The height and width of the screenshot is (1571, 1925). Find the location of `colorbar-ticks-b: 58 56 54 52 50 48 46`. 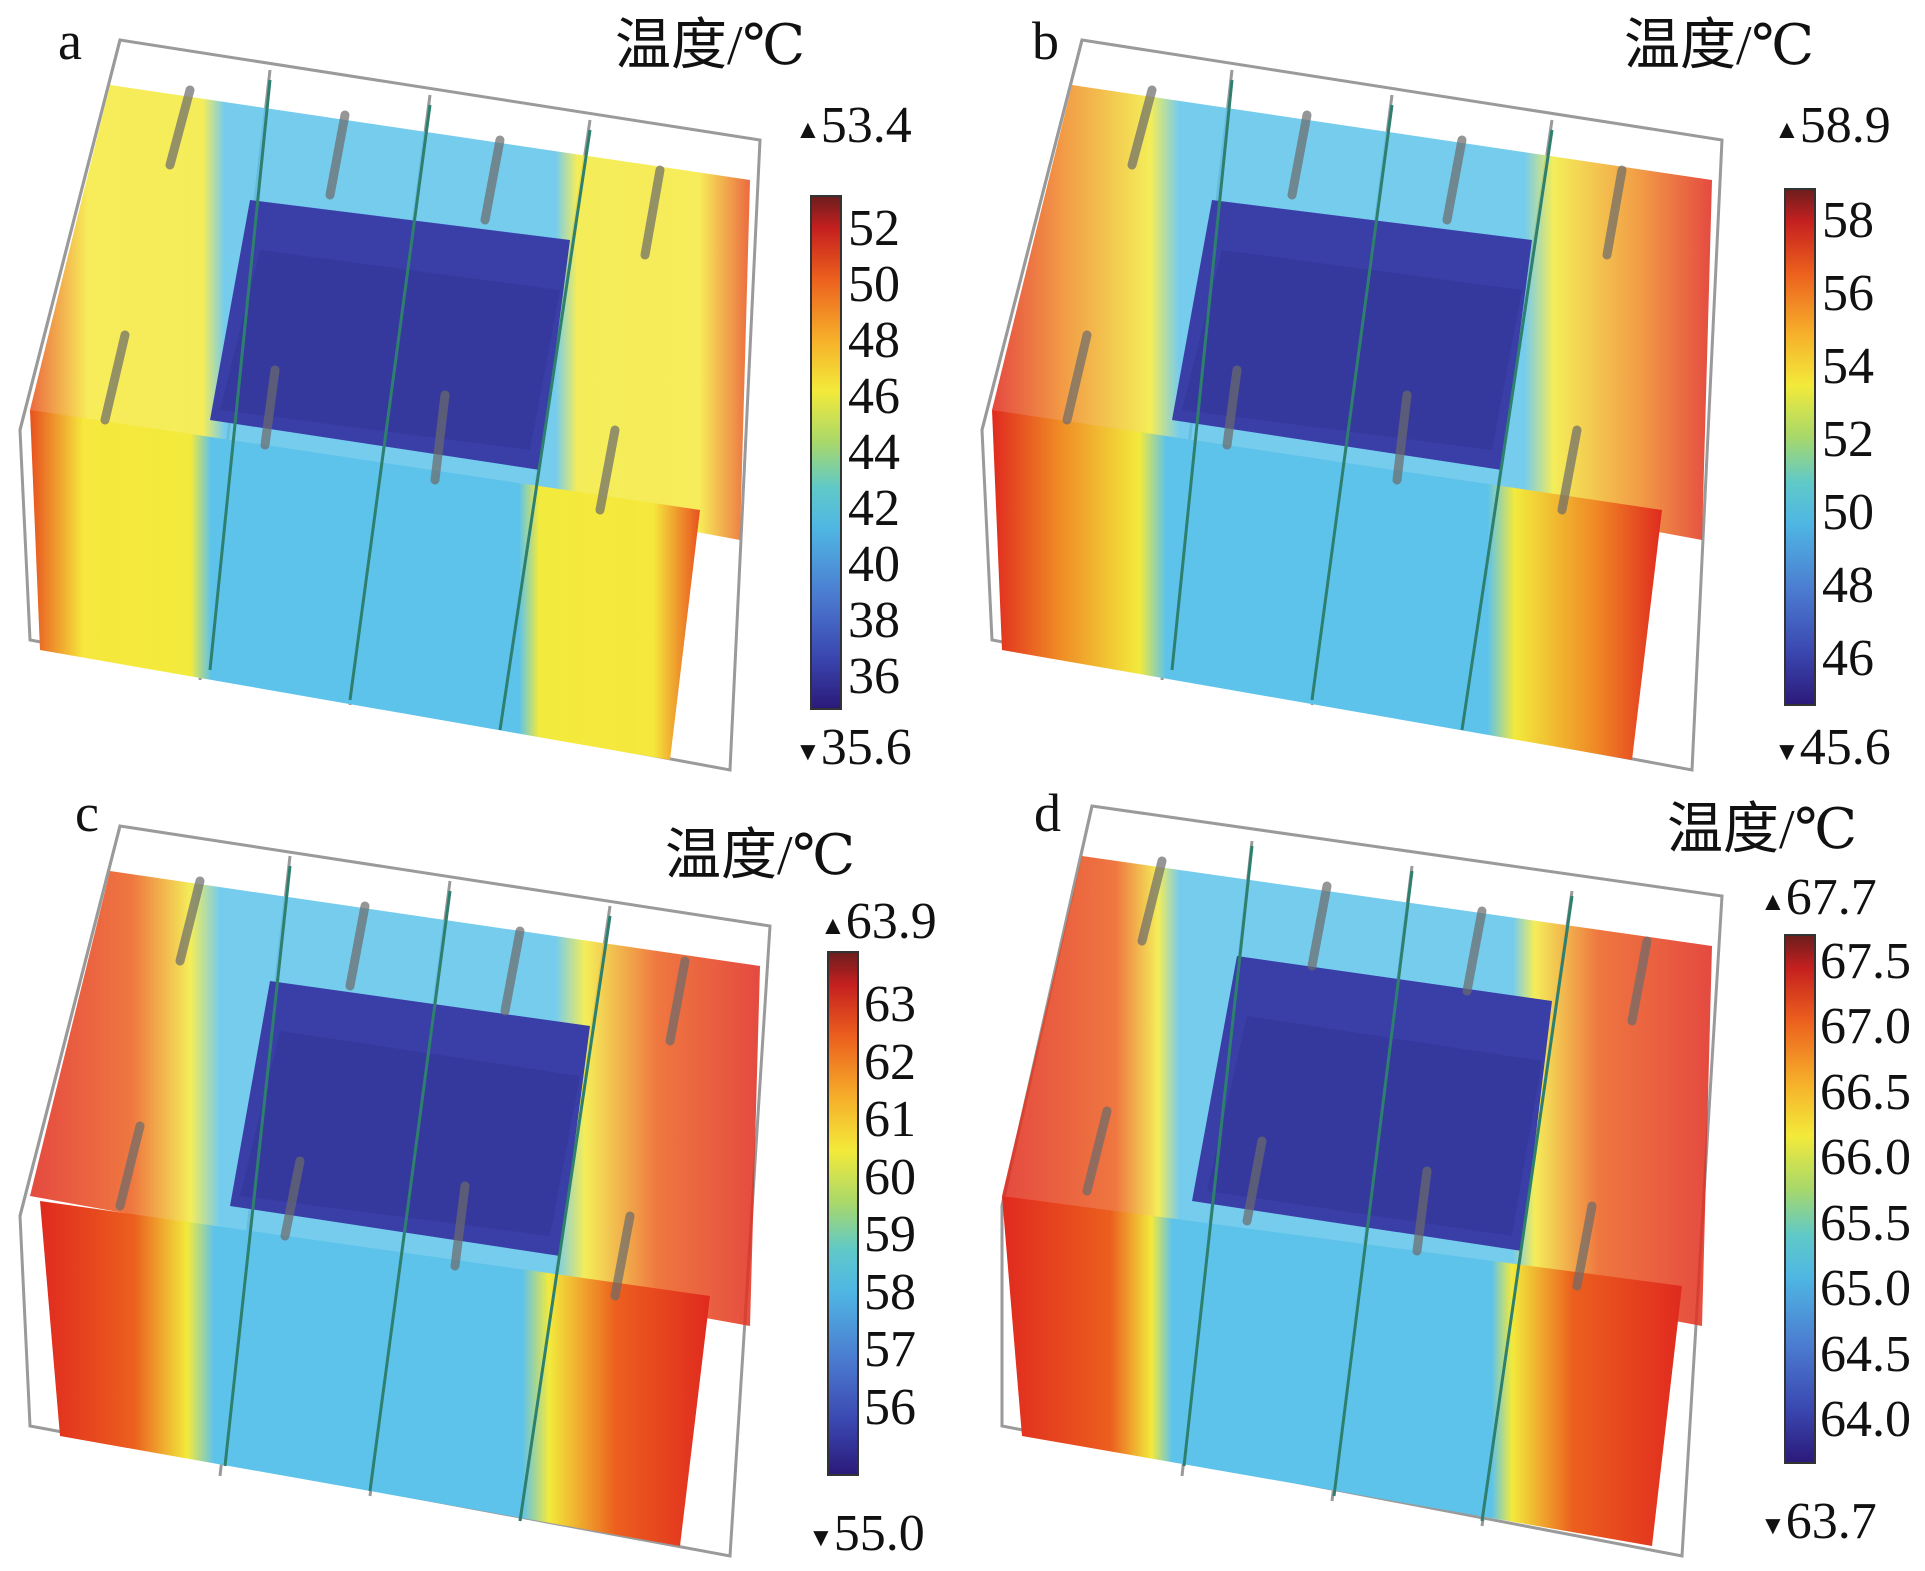

colorbar-ticks-b: 58 56 54 52 50 48 46 is located at coordinates (1872, 440).